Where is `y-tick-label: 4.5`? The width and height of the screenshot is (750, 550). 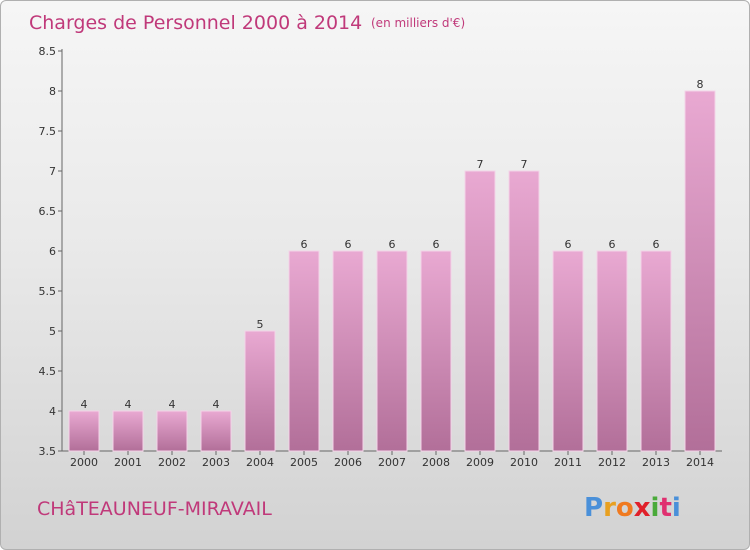
y-tick-label: 4.5 is located at coordinates (48, 371).